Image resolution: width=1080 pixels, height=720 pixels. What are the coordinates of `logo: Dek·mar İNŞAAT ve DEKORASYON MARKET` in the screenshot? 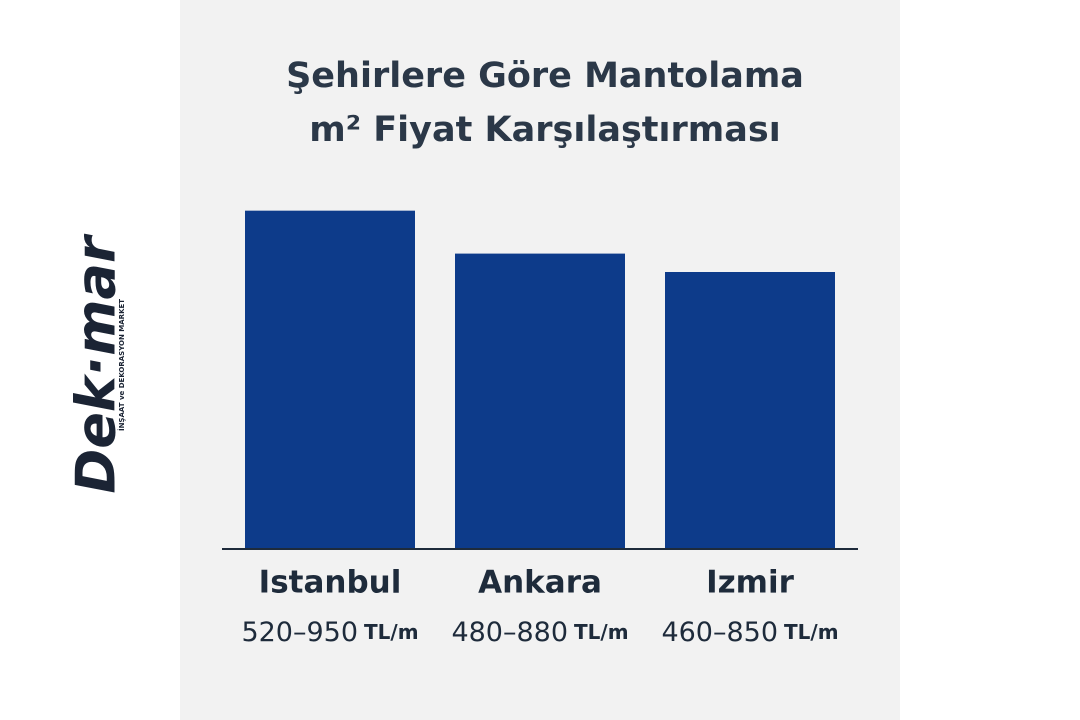 It's located at (96, 363).